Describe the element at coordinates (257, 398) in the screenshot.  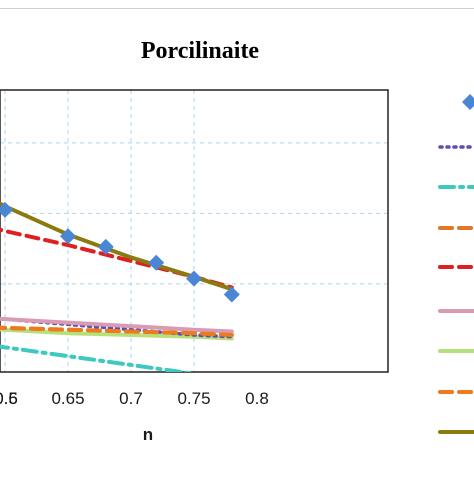
I see `x-tick-label: 0.8` at that location.